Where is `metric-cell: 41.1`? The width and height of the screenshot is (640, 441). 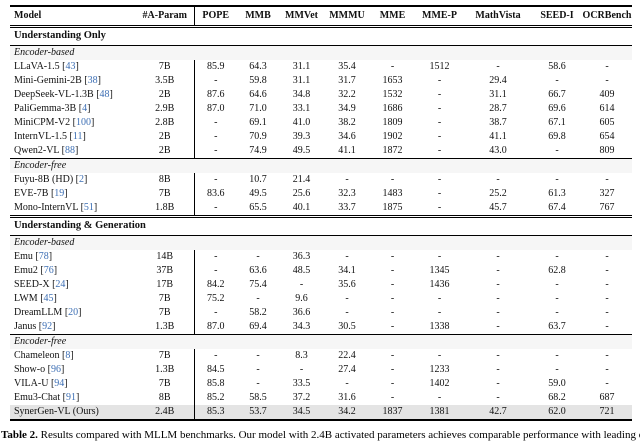 metric-cell: 41.1 is located at coordinates (347, 150).